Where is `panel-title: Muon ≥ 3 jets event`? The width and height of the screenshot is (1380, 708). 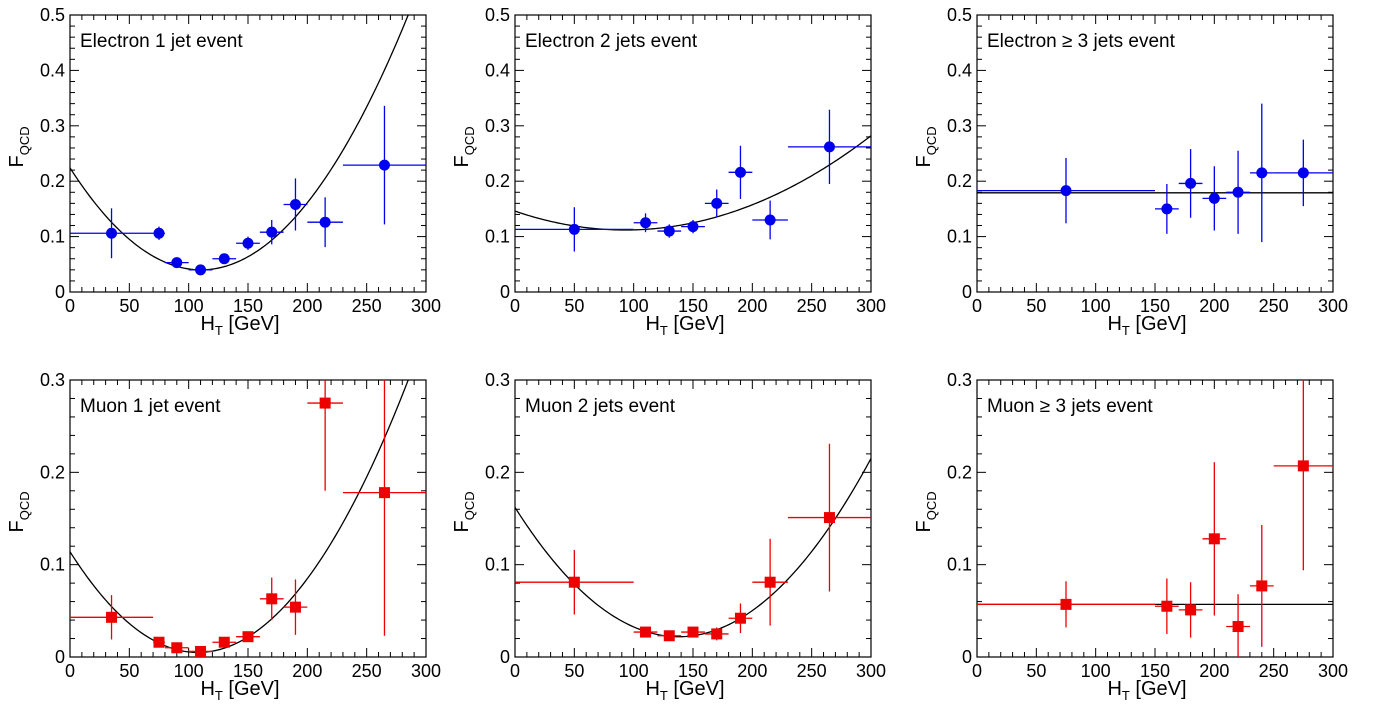
panel-title: Muon ≥ 3 jets event is located at coordinates (1070, 406).